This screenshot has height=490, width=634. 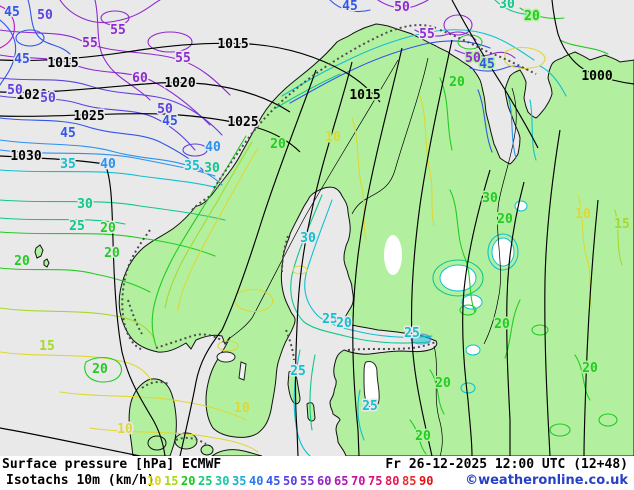 I want to click on contour-yellow, so click(x=174, y=440).